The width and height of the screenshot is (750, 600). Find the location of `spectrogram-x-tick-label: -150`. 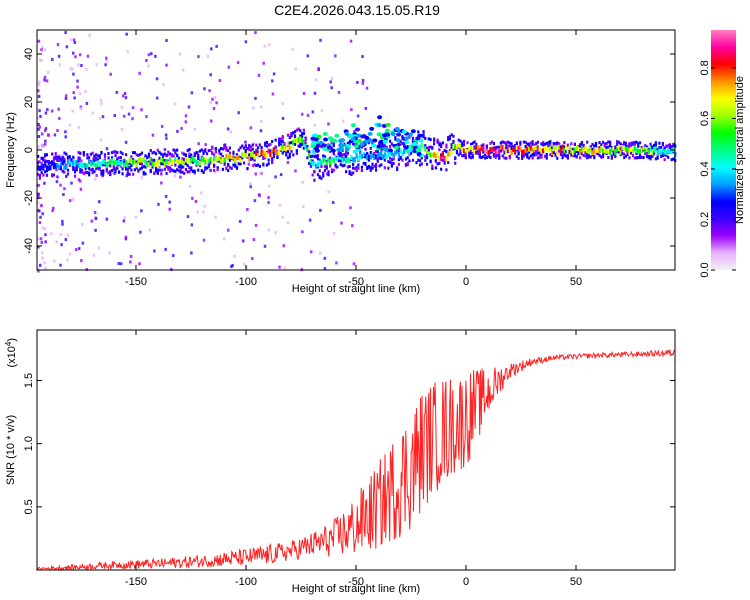

spectrogram-x-tick-label: -150 is located at coordinates (136, 282).